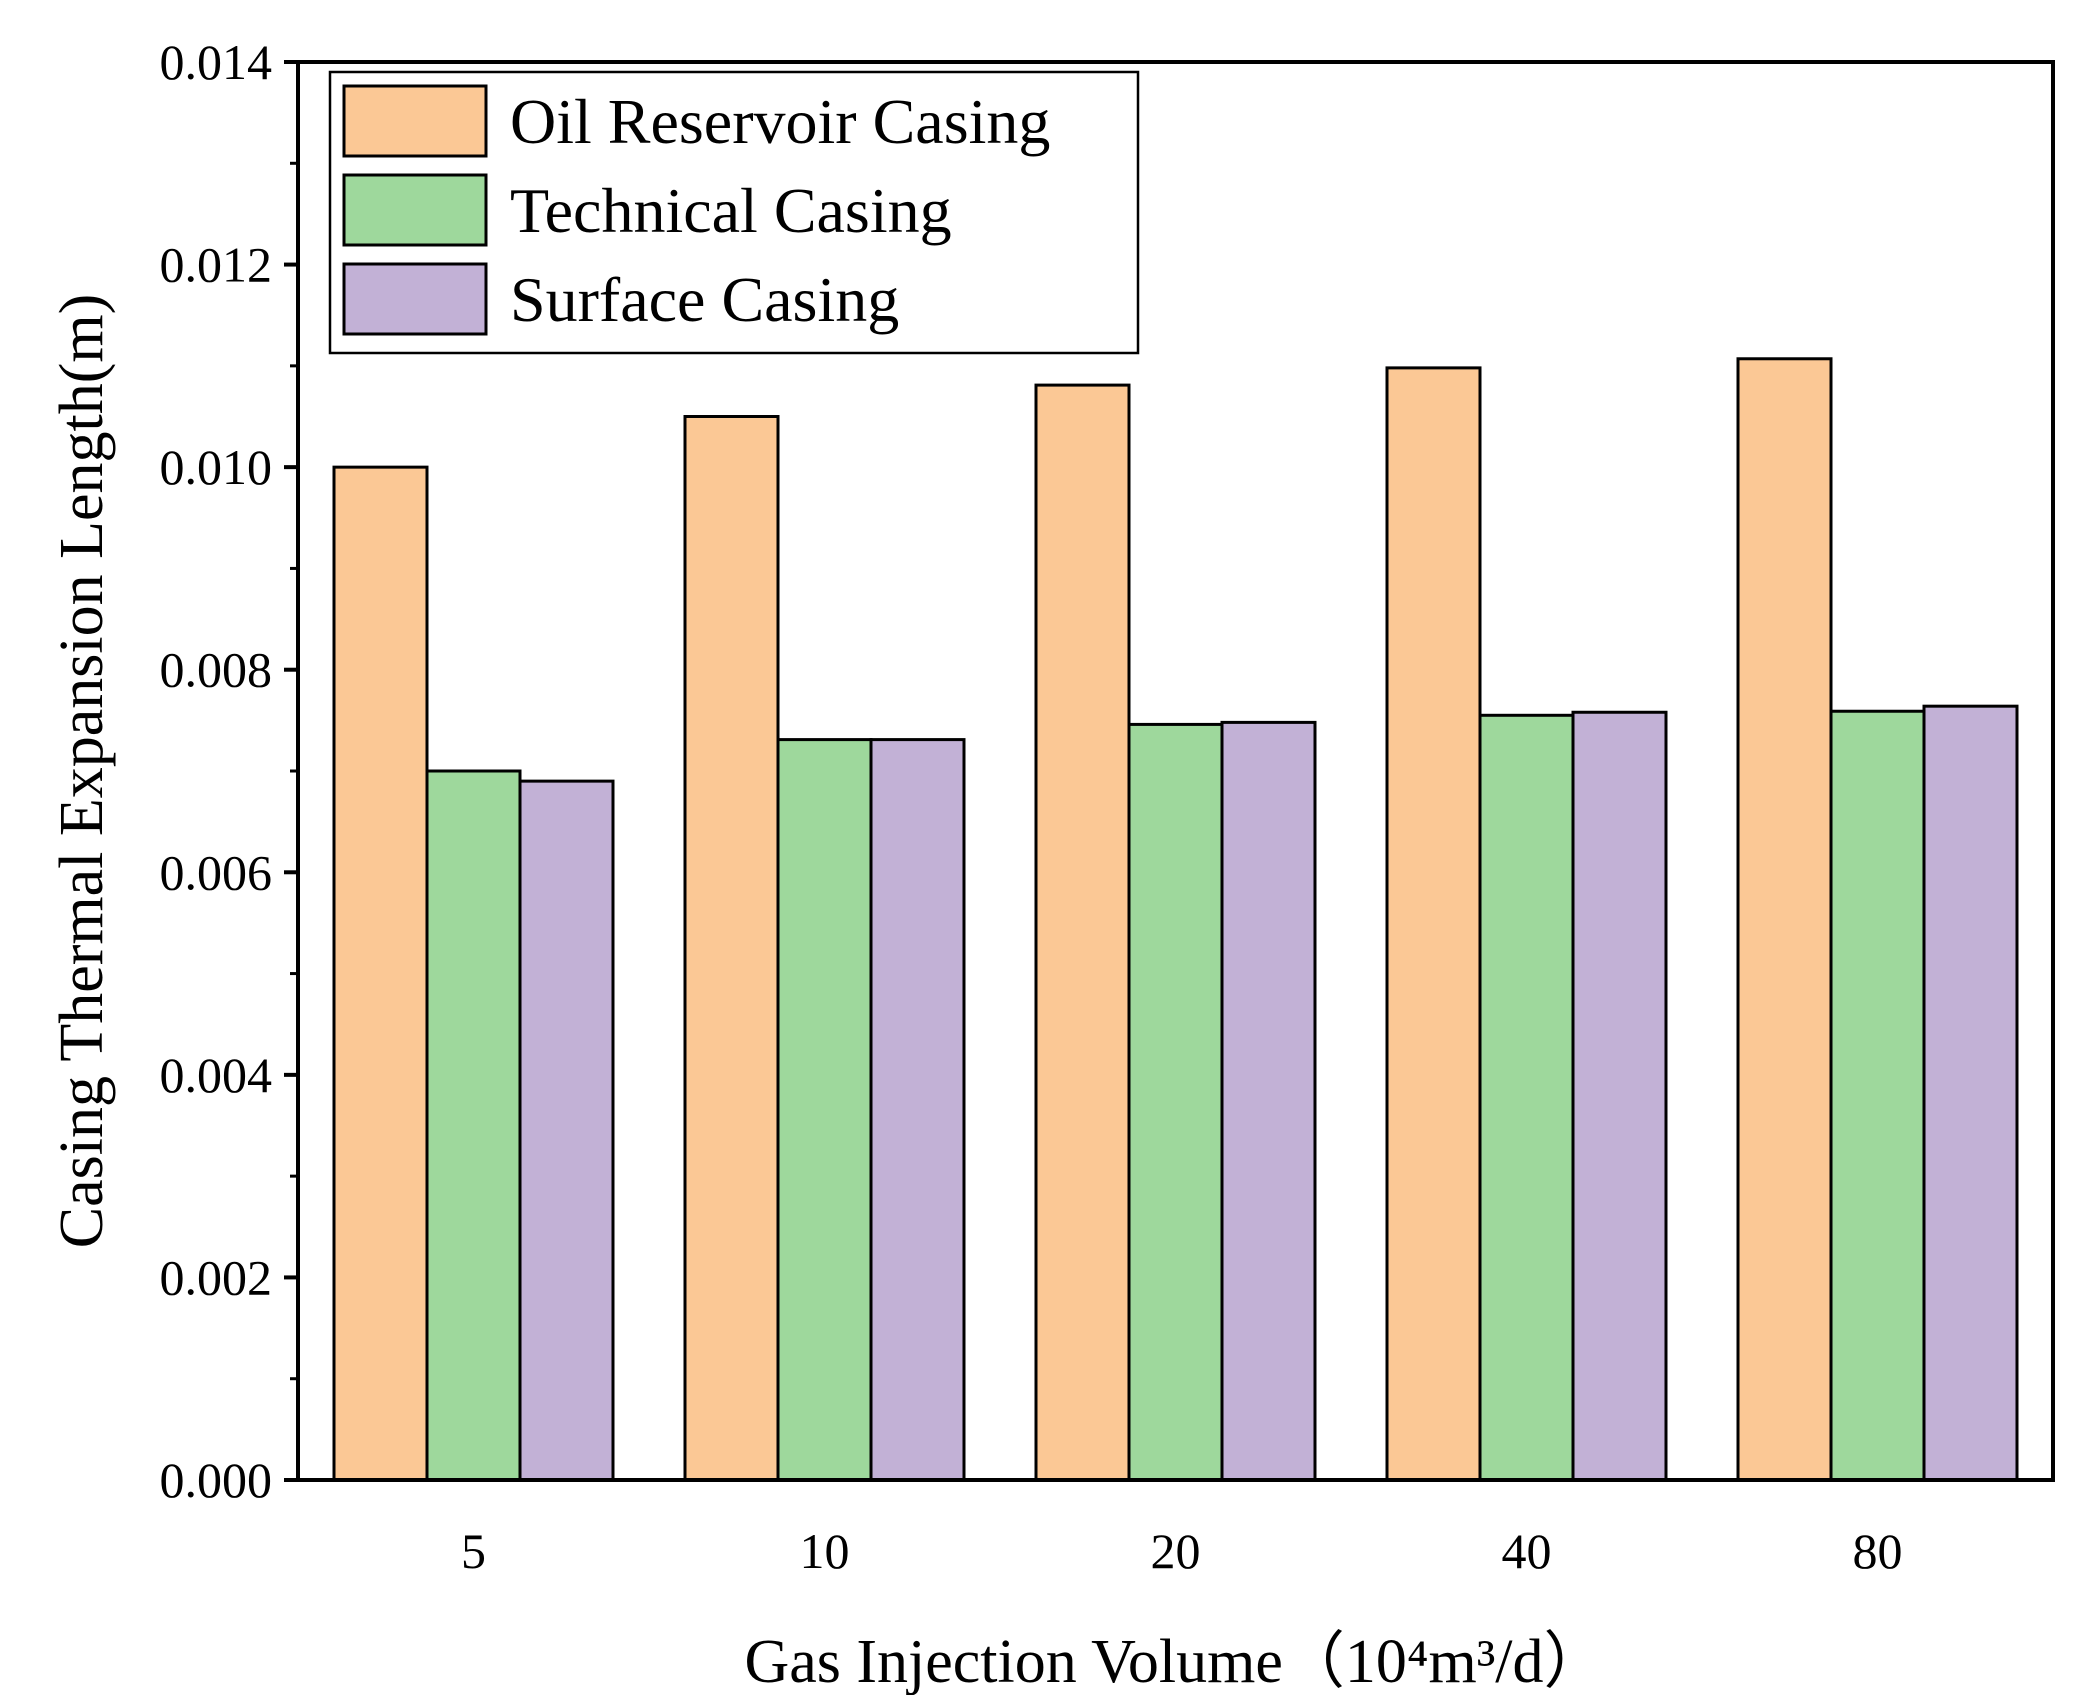 Image resolution: width=2073 pixels, height=1695 pixels. What do you see at coordinates (731, 210) in the screenshot?
I see `legend-label: Technical Casing` at bounding box center [731, 210].